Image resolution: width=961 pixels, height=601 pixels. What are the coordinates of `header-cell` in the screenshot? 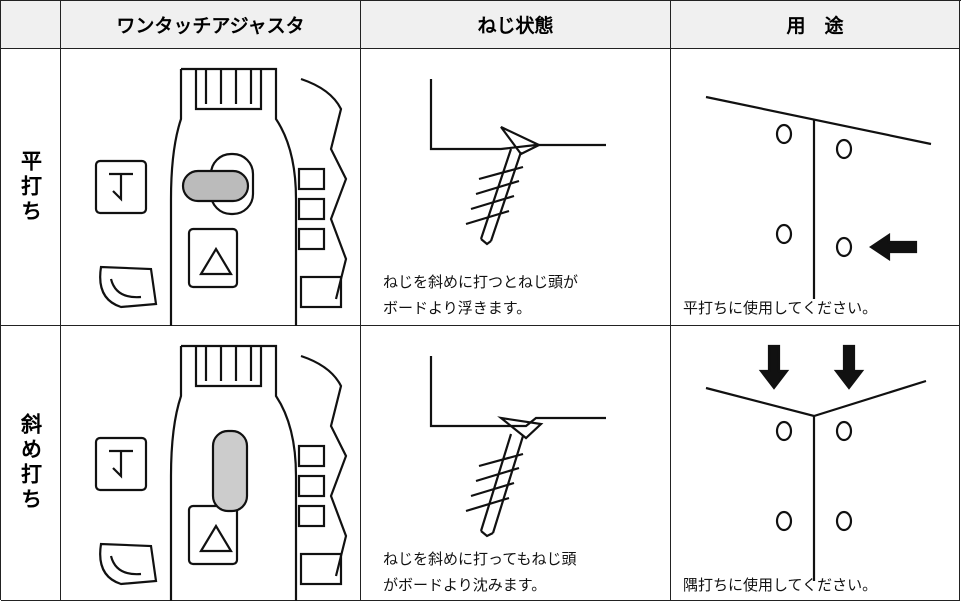 It's located at (31, 25).